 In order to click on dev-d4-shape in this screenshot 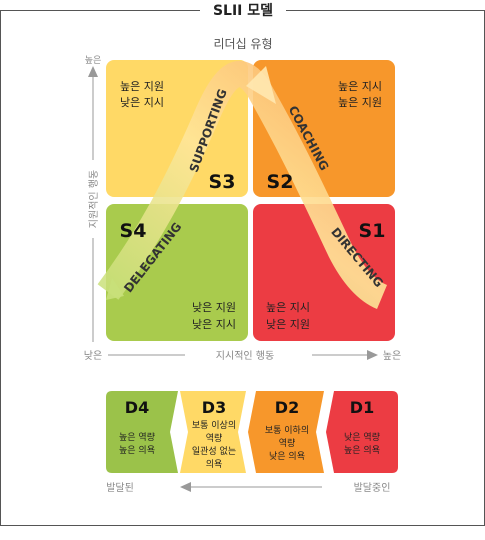, I will do `click(142, 432)`.